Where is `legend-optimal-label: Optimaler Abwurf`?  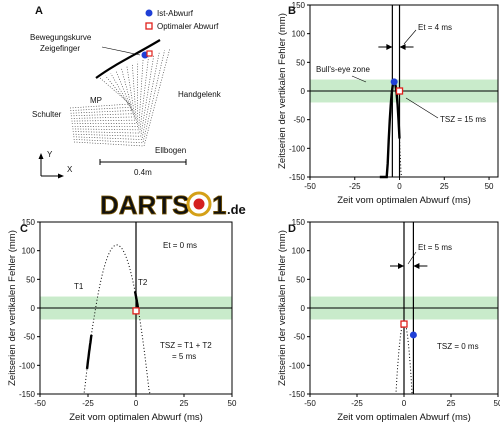
legend-optimal-label: Optimaler Abwurf is located at coordinates (188, 26).